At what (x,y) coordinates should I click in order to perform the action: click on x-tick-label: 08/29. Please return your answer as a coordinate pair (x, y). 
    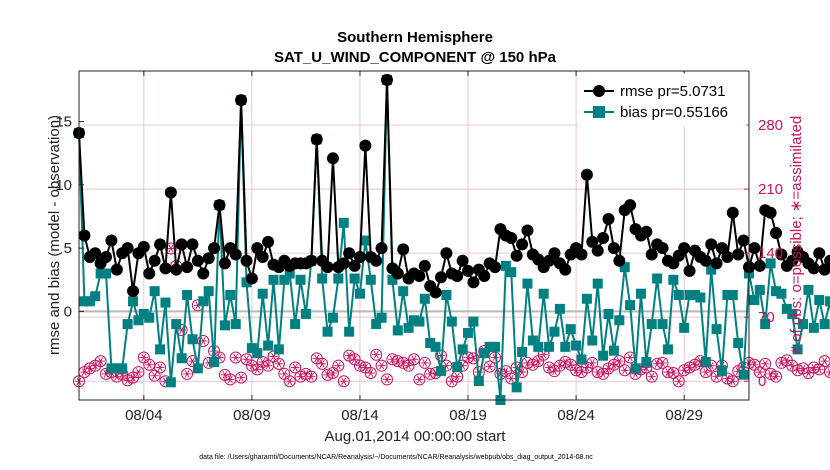
    Looking at the image, I should click on (684, 415).